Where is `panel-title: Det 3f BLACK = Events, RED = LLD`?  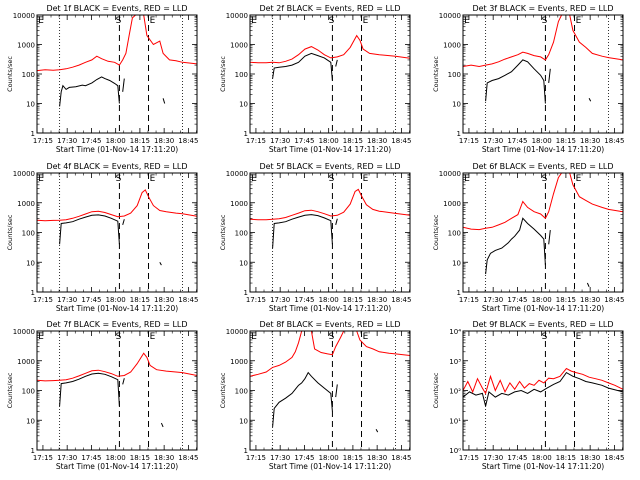
panel-title: Det 3f BLACK = Events, RED = LLD is located at coordinates (542, 8).